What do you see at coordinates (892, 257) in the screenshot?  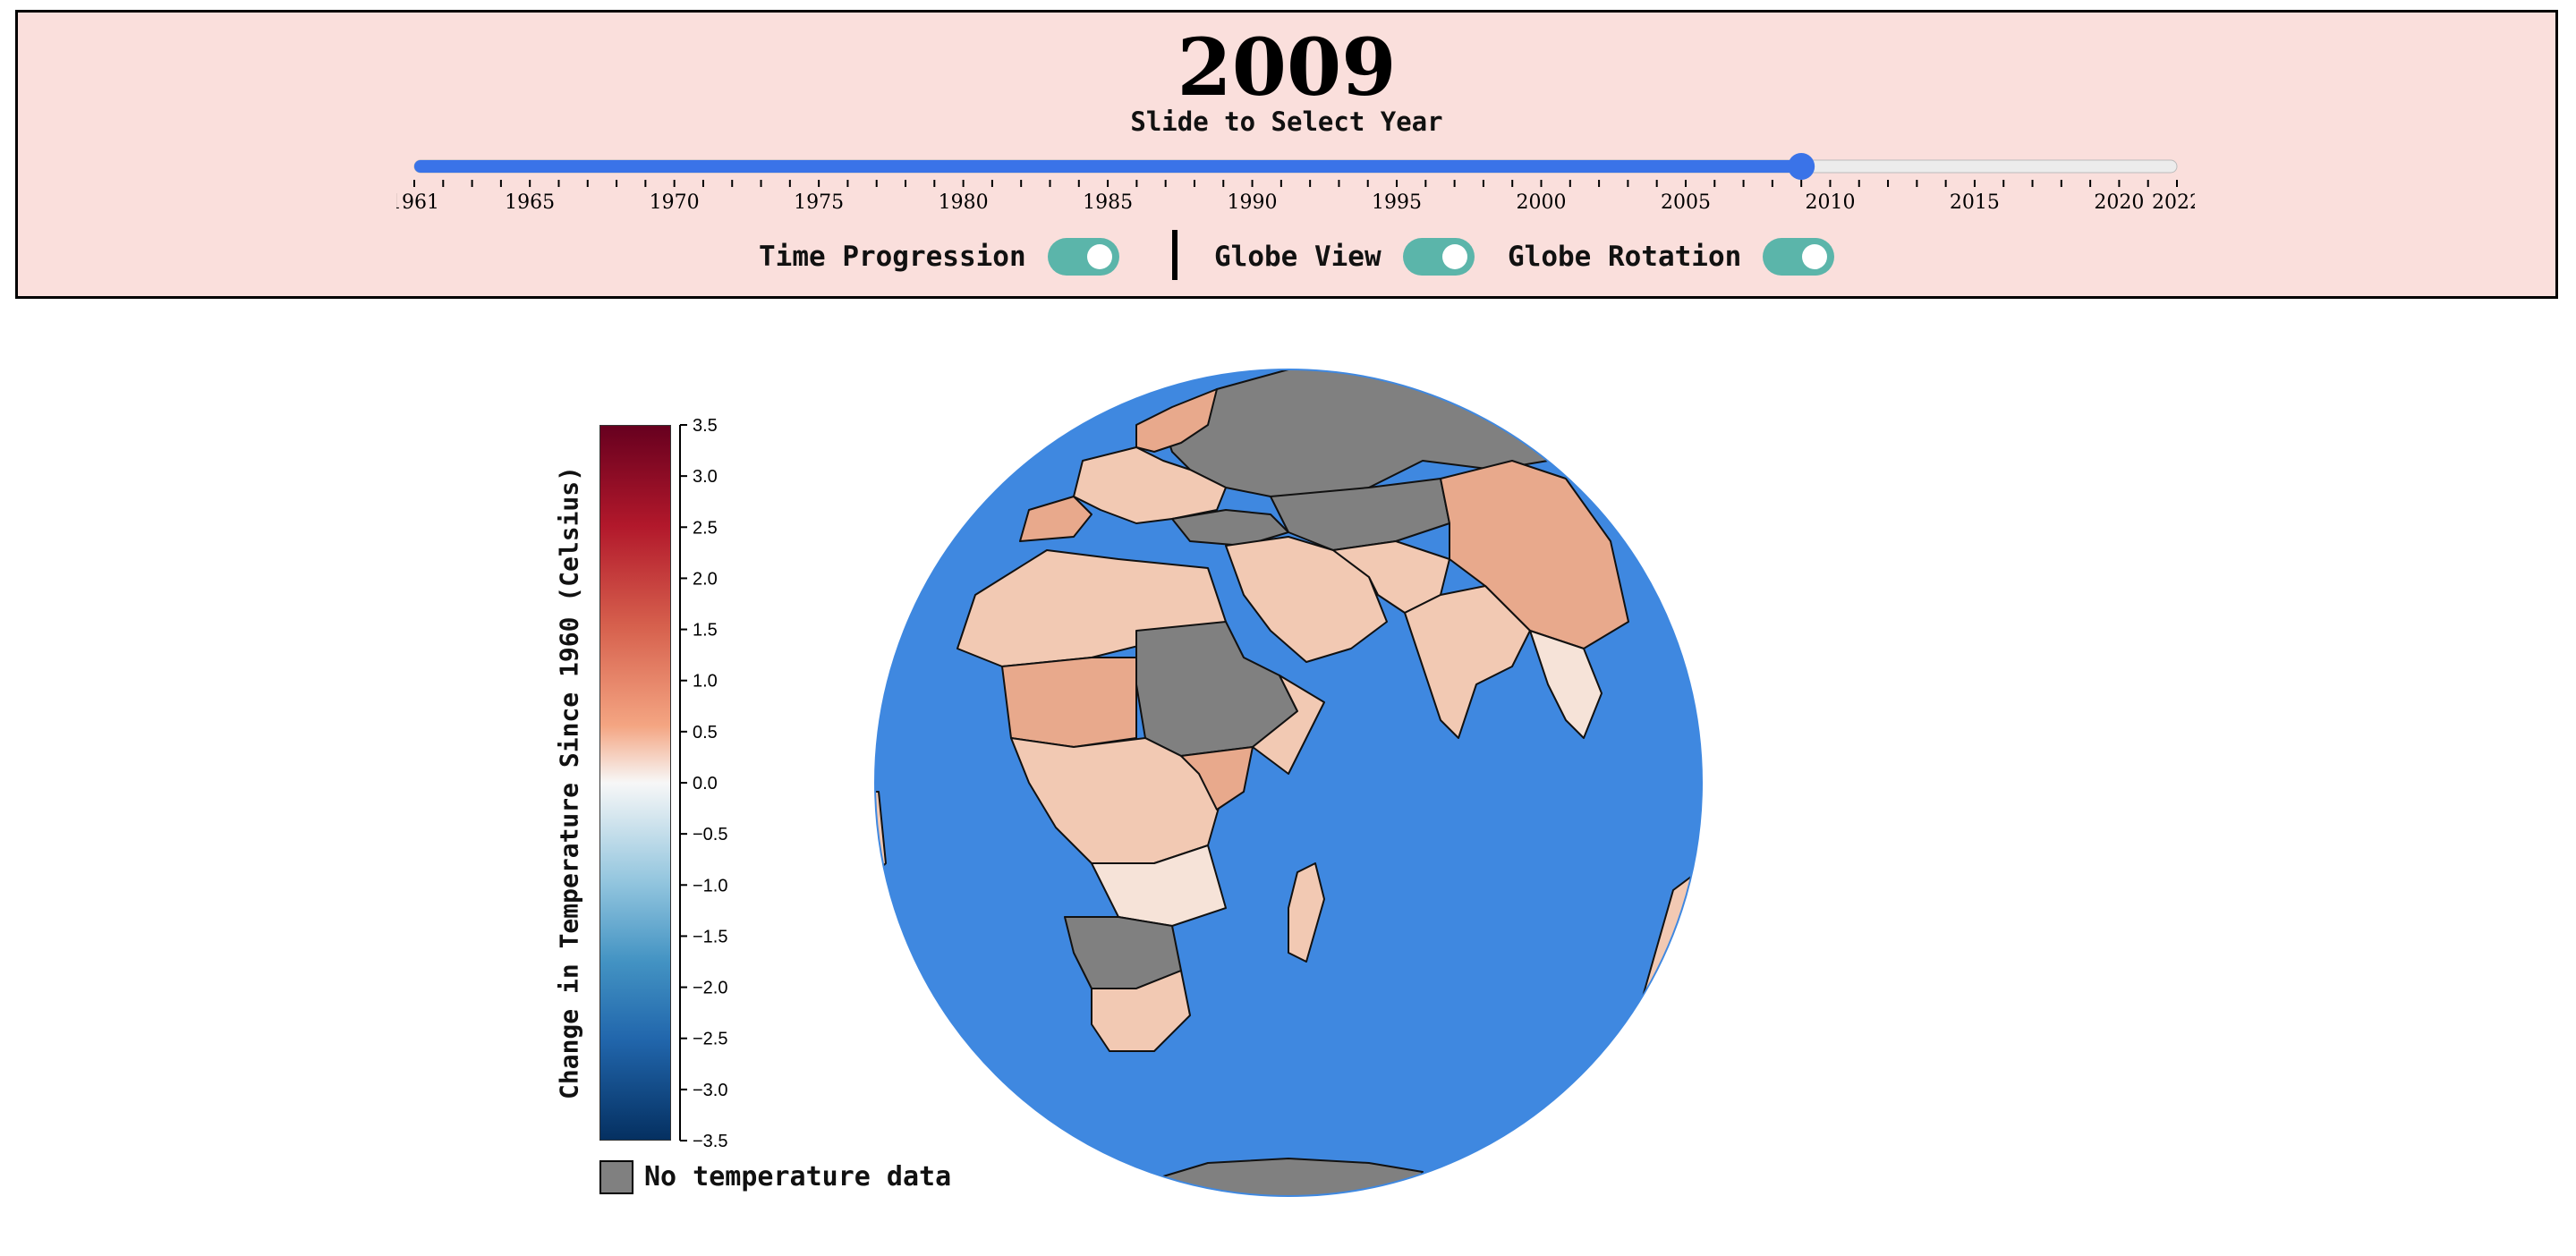 I see `time-progression-label: Time Progression` at bounding box center [892, 257].